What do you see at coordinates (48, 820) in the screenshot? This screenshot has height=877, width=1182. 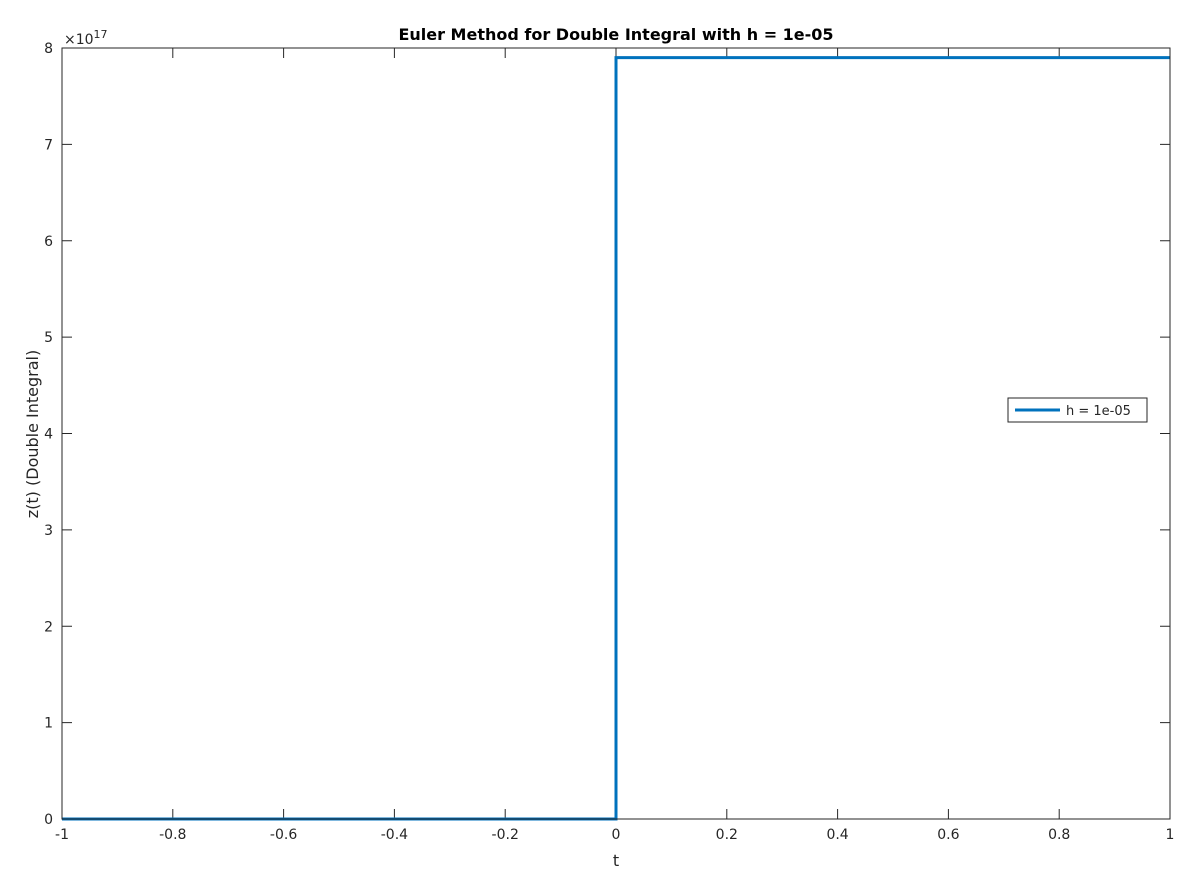 I see `y-tick-label: 0` at bounding box center [48, 820].